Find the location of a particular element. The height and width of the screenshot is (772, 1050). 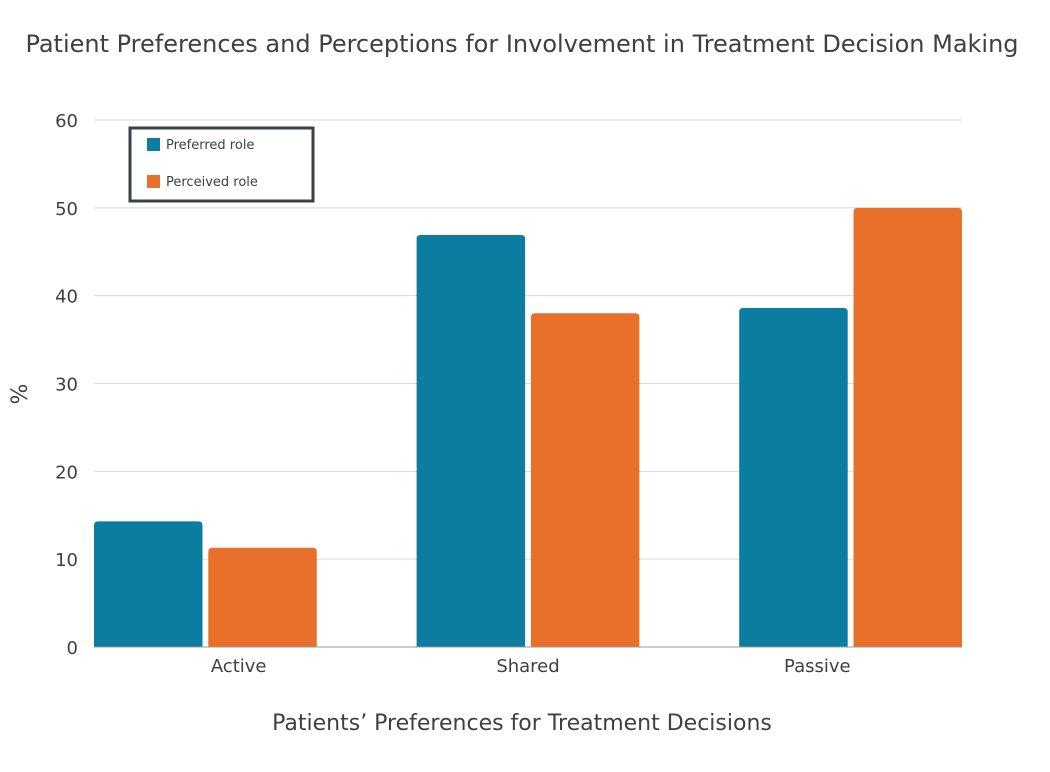

legend-label-perceived-role: Perceived role is located at coordinates (212, 182).